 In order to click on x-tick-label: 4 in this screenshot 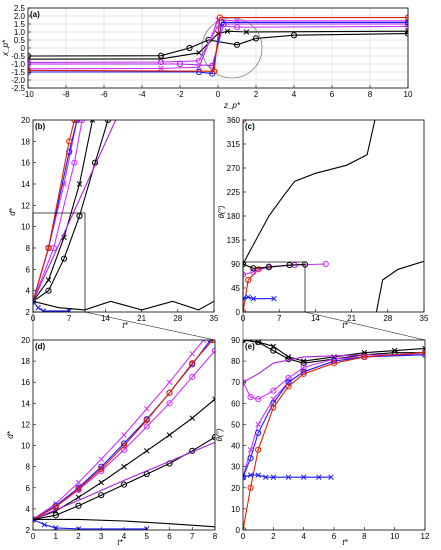, I will do `click(124, 536)`.